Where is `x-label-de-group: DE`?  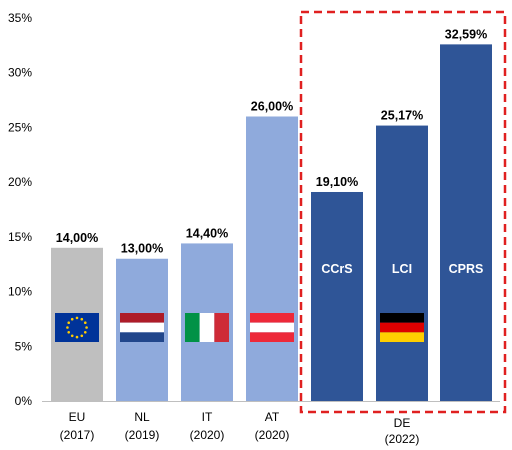
x-label-de-group: DE is located at coordinates (402, 423).